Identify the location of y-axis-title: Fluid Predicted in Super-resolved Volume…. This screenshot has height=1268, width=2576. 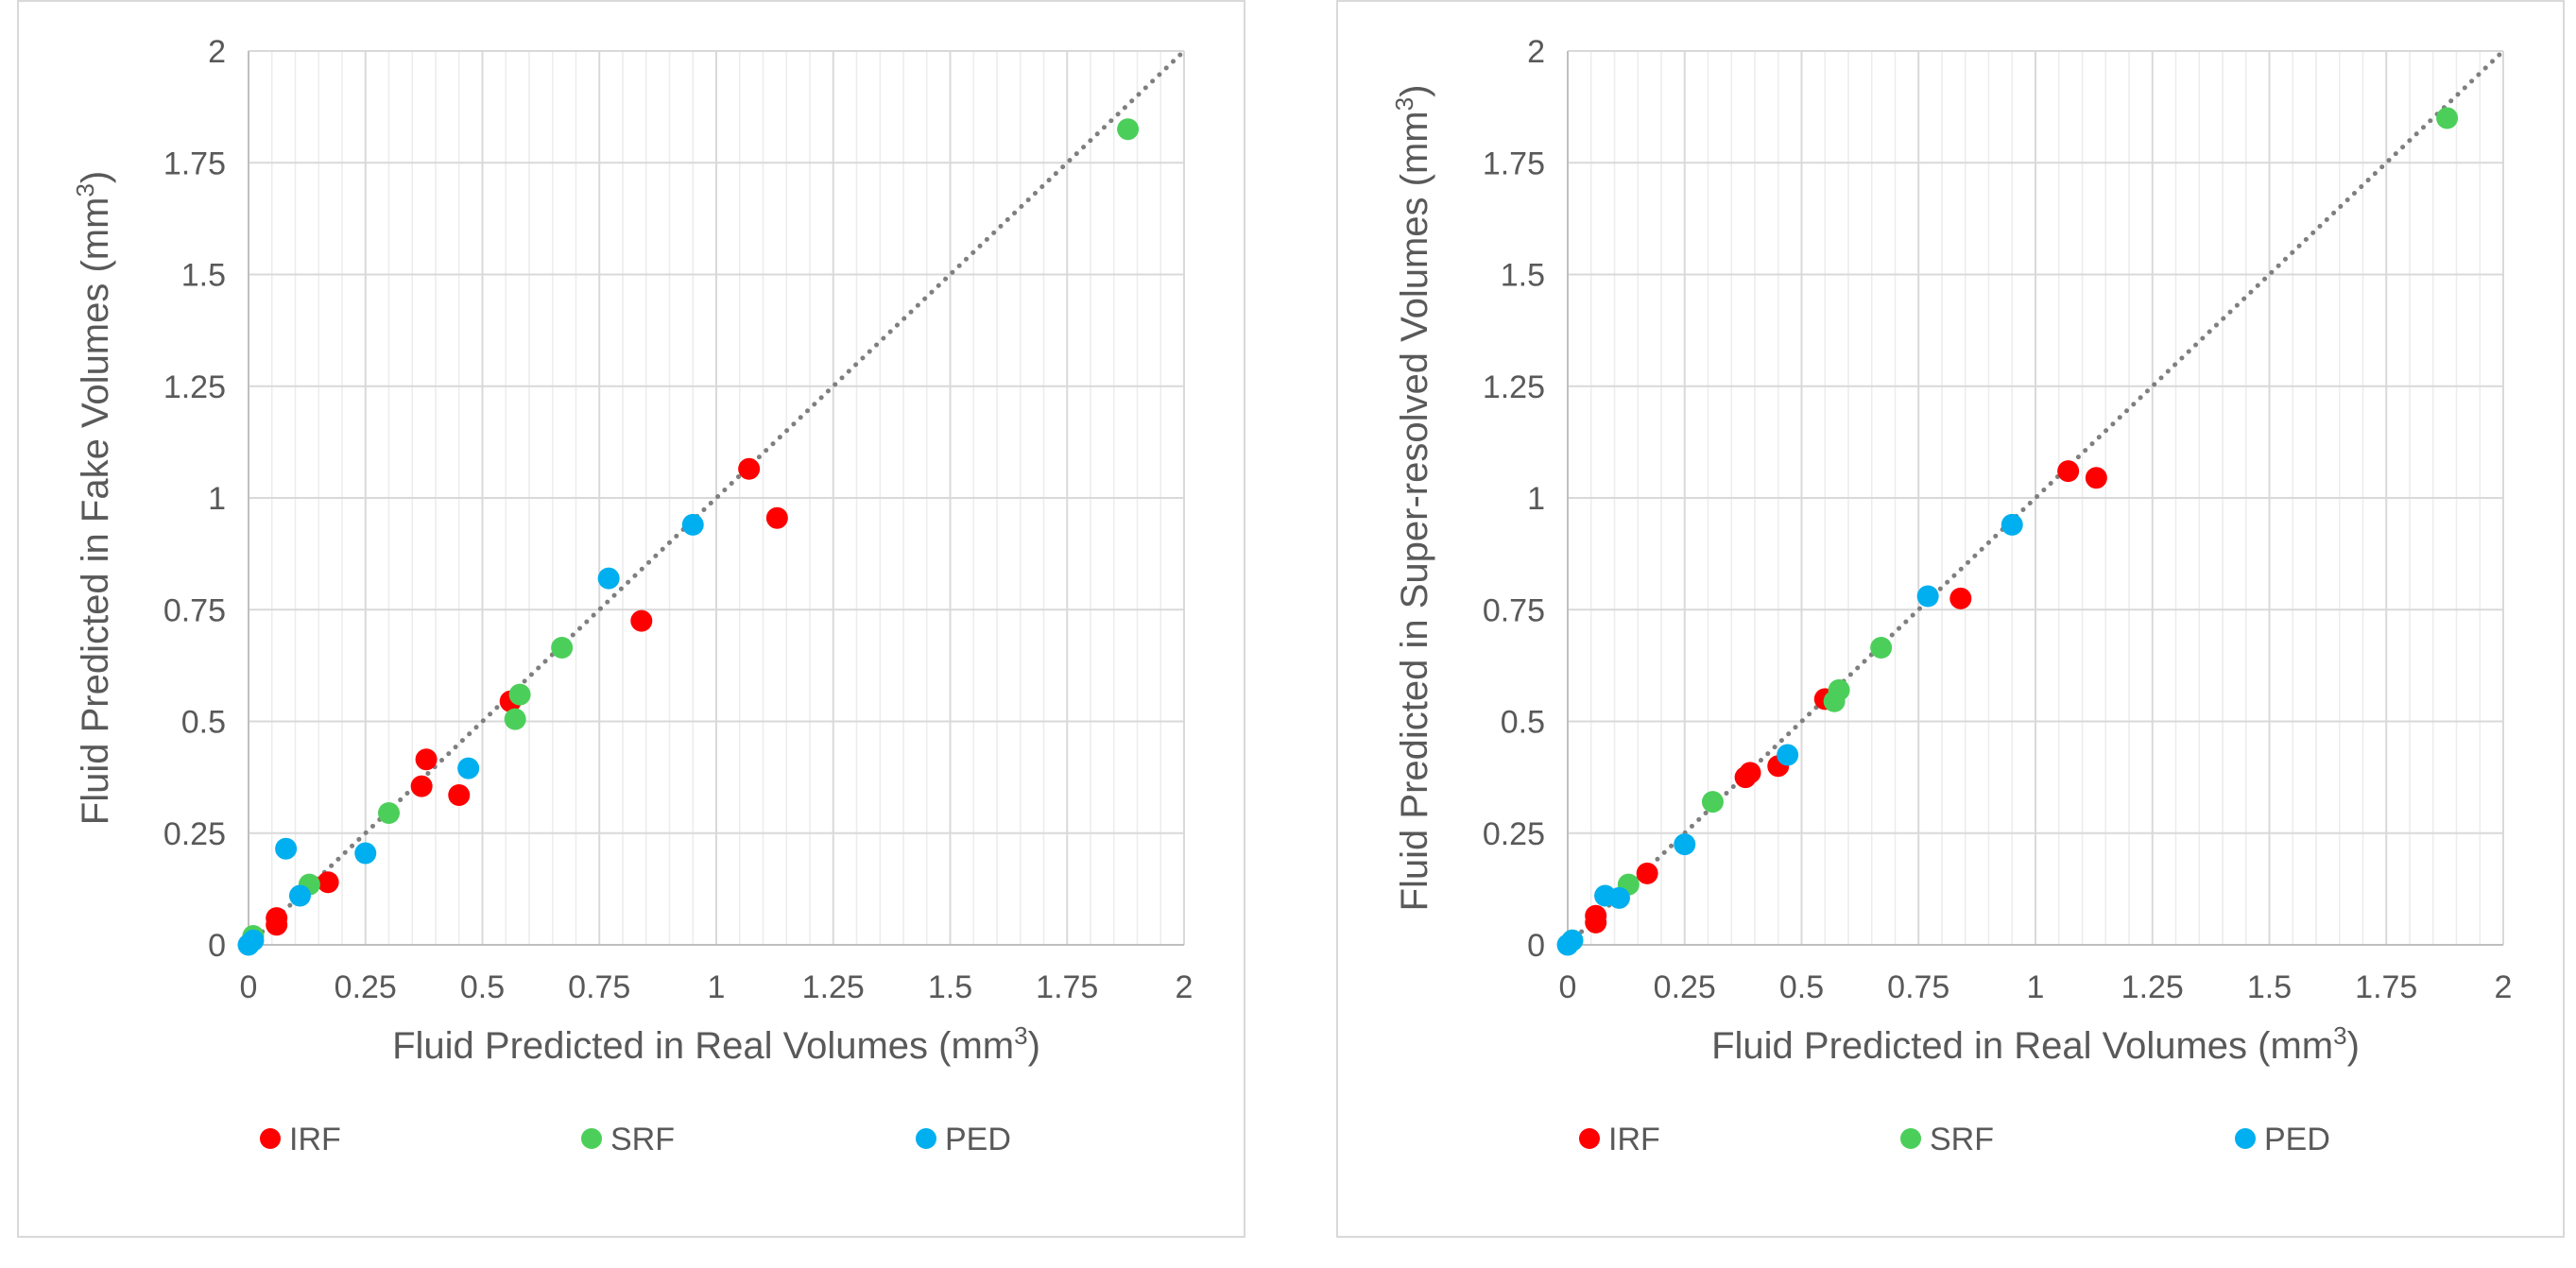
(1412, 499).